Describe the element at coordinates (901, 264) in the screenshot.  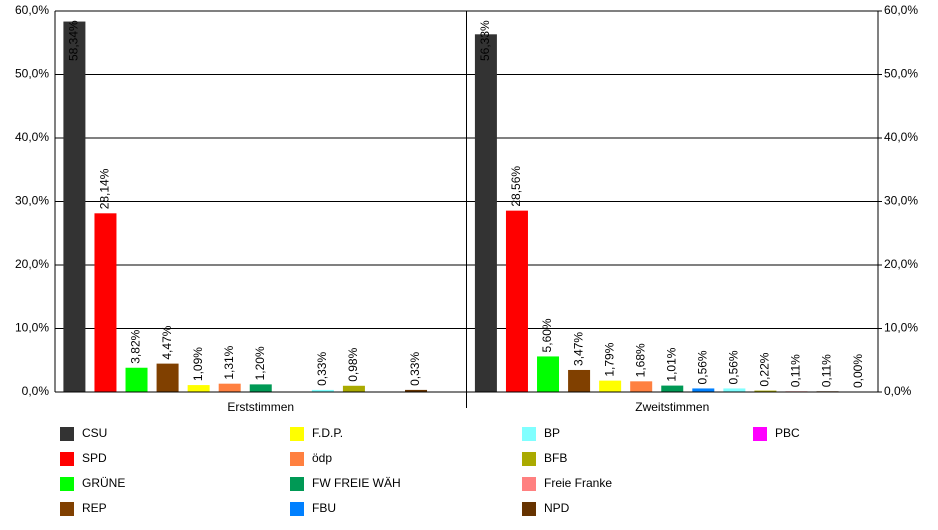
I see `y2-tick-label: 20,0%` at that location.